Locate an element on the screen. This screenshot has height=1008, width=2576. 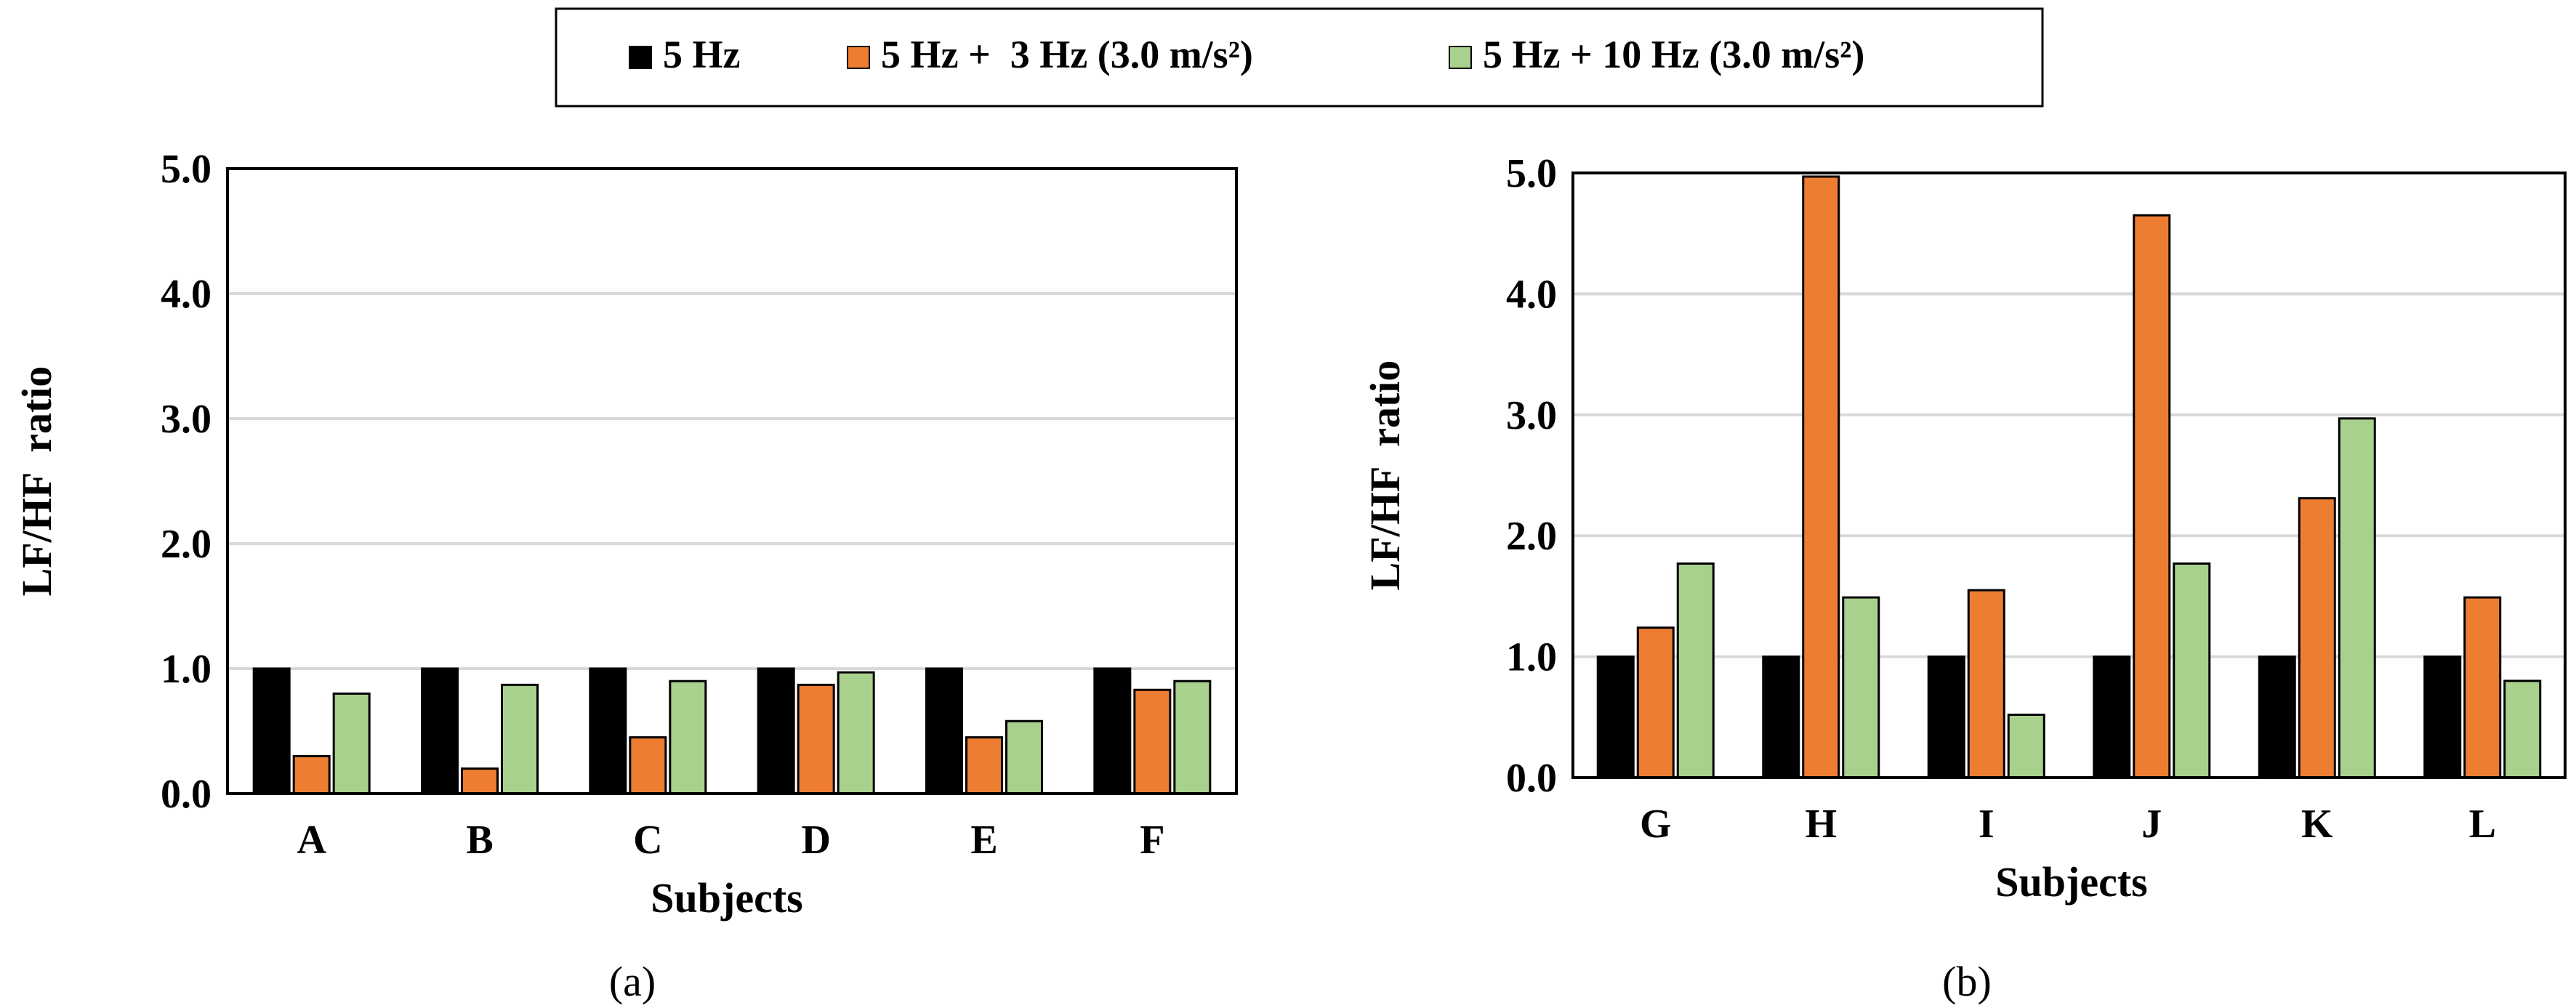
x-tick-label-b-K: K is located at coordinates (2317, 824).